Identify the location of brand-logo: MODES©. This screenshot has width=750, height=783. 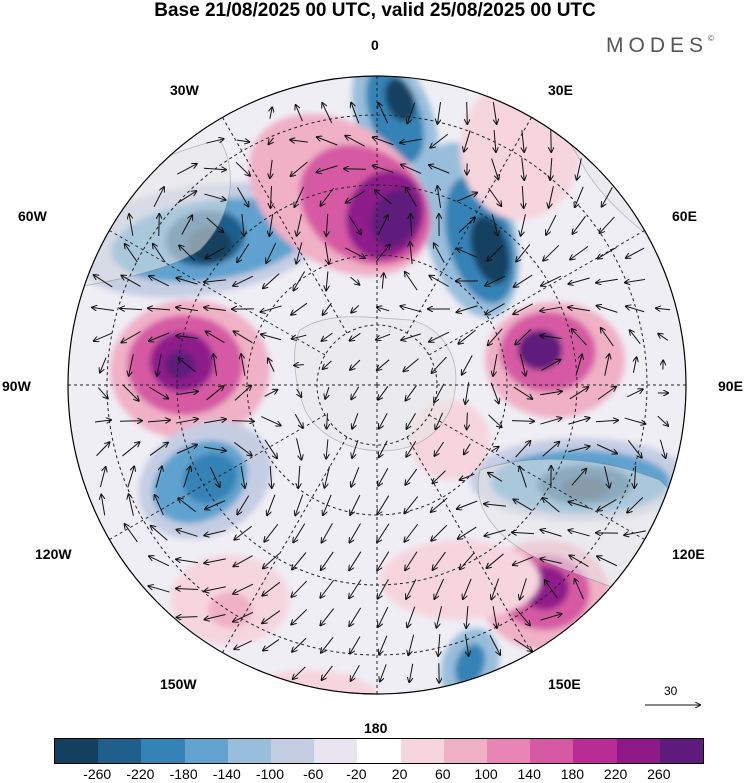
(660, 46).